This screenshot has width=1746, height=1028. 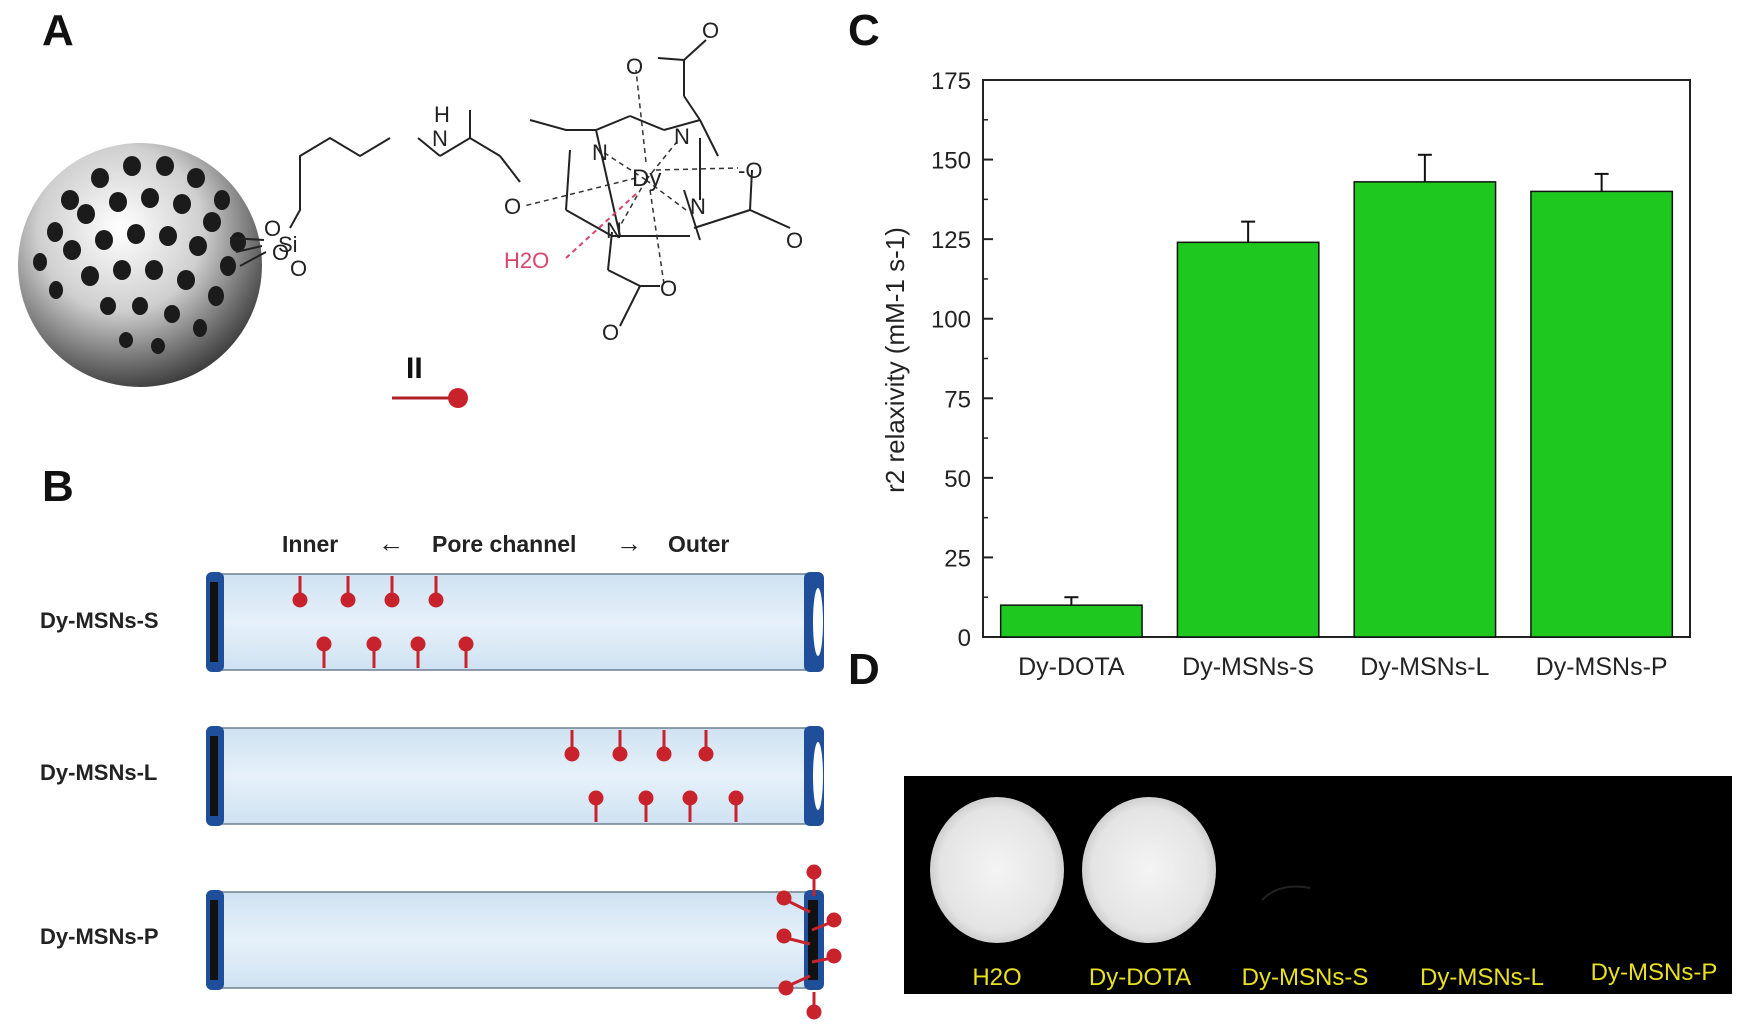 What do you see at coordinates (1482, 977) in the screenshot?
I see `mri-label-dy-msns-l: Dy-MSNs-L` at bounding box center [1482, 977].